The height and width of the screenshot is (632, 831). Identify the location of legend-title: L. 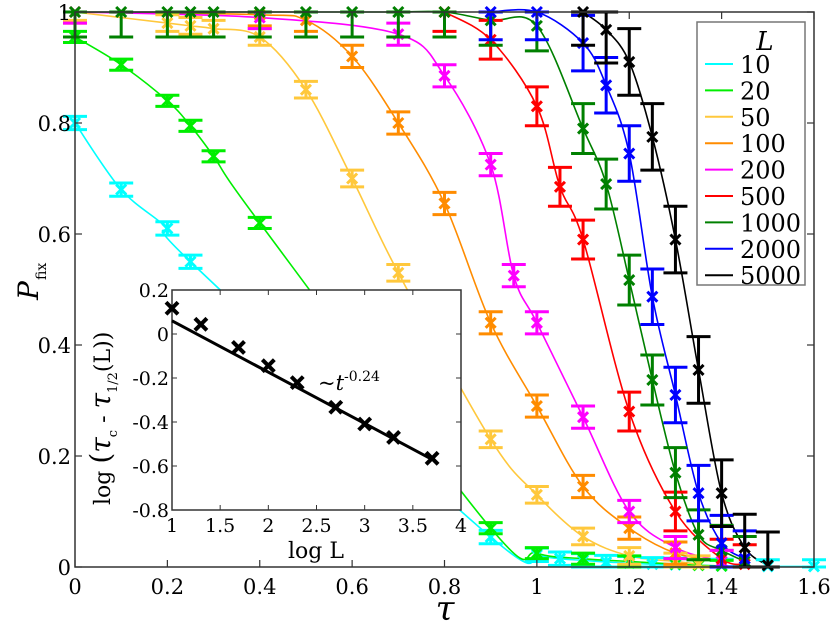
(764, 42).